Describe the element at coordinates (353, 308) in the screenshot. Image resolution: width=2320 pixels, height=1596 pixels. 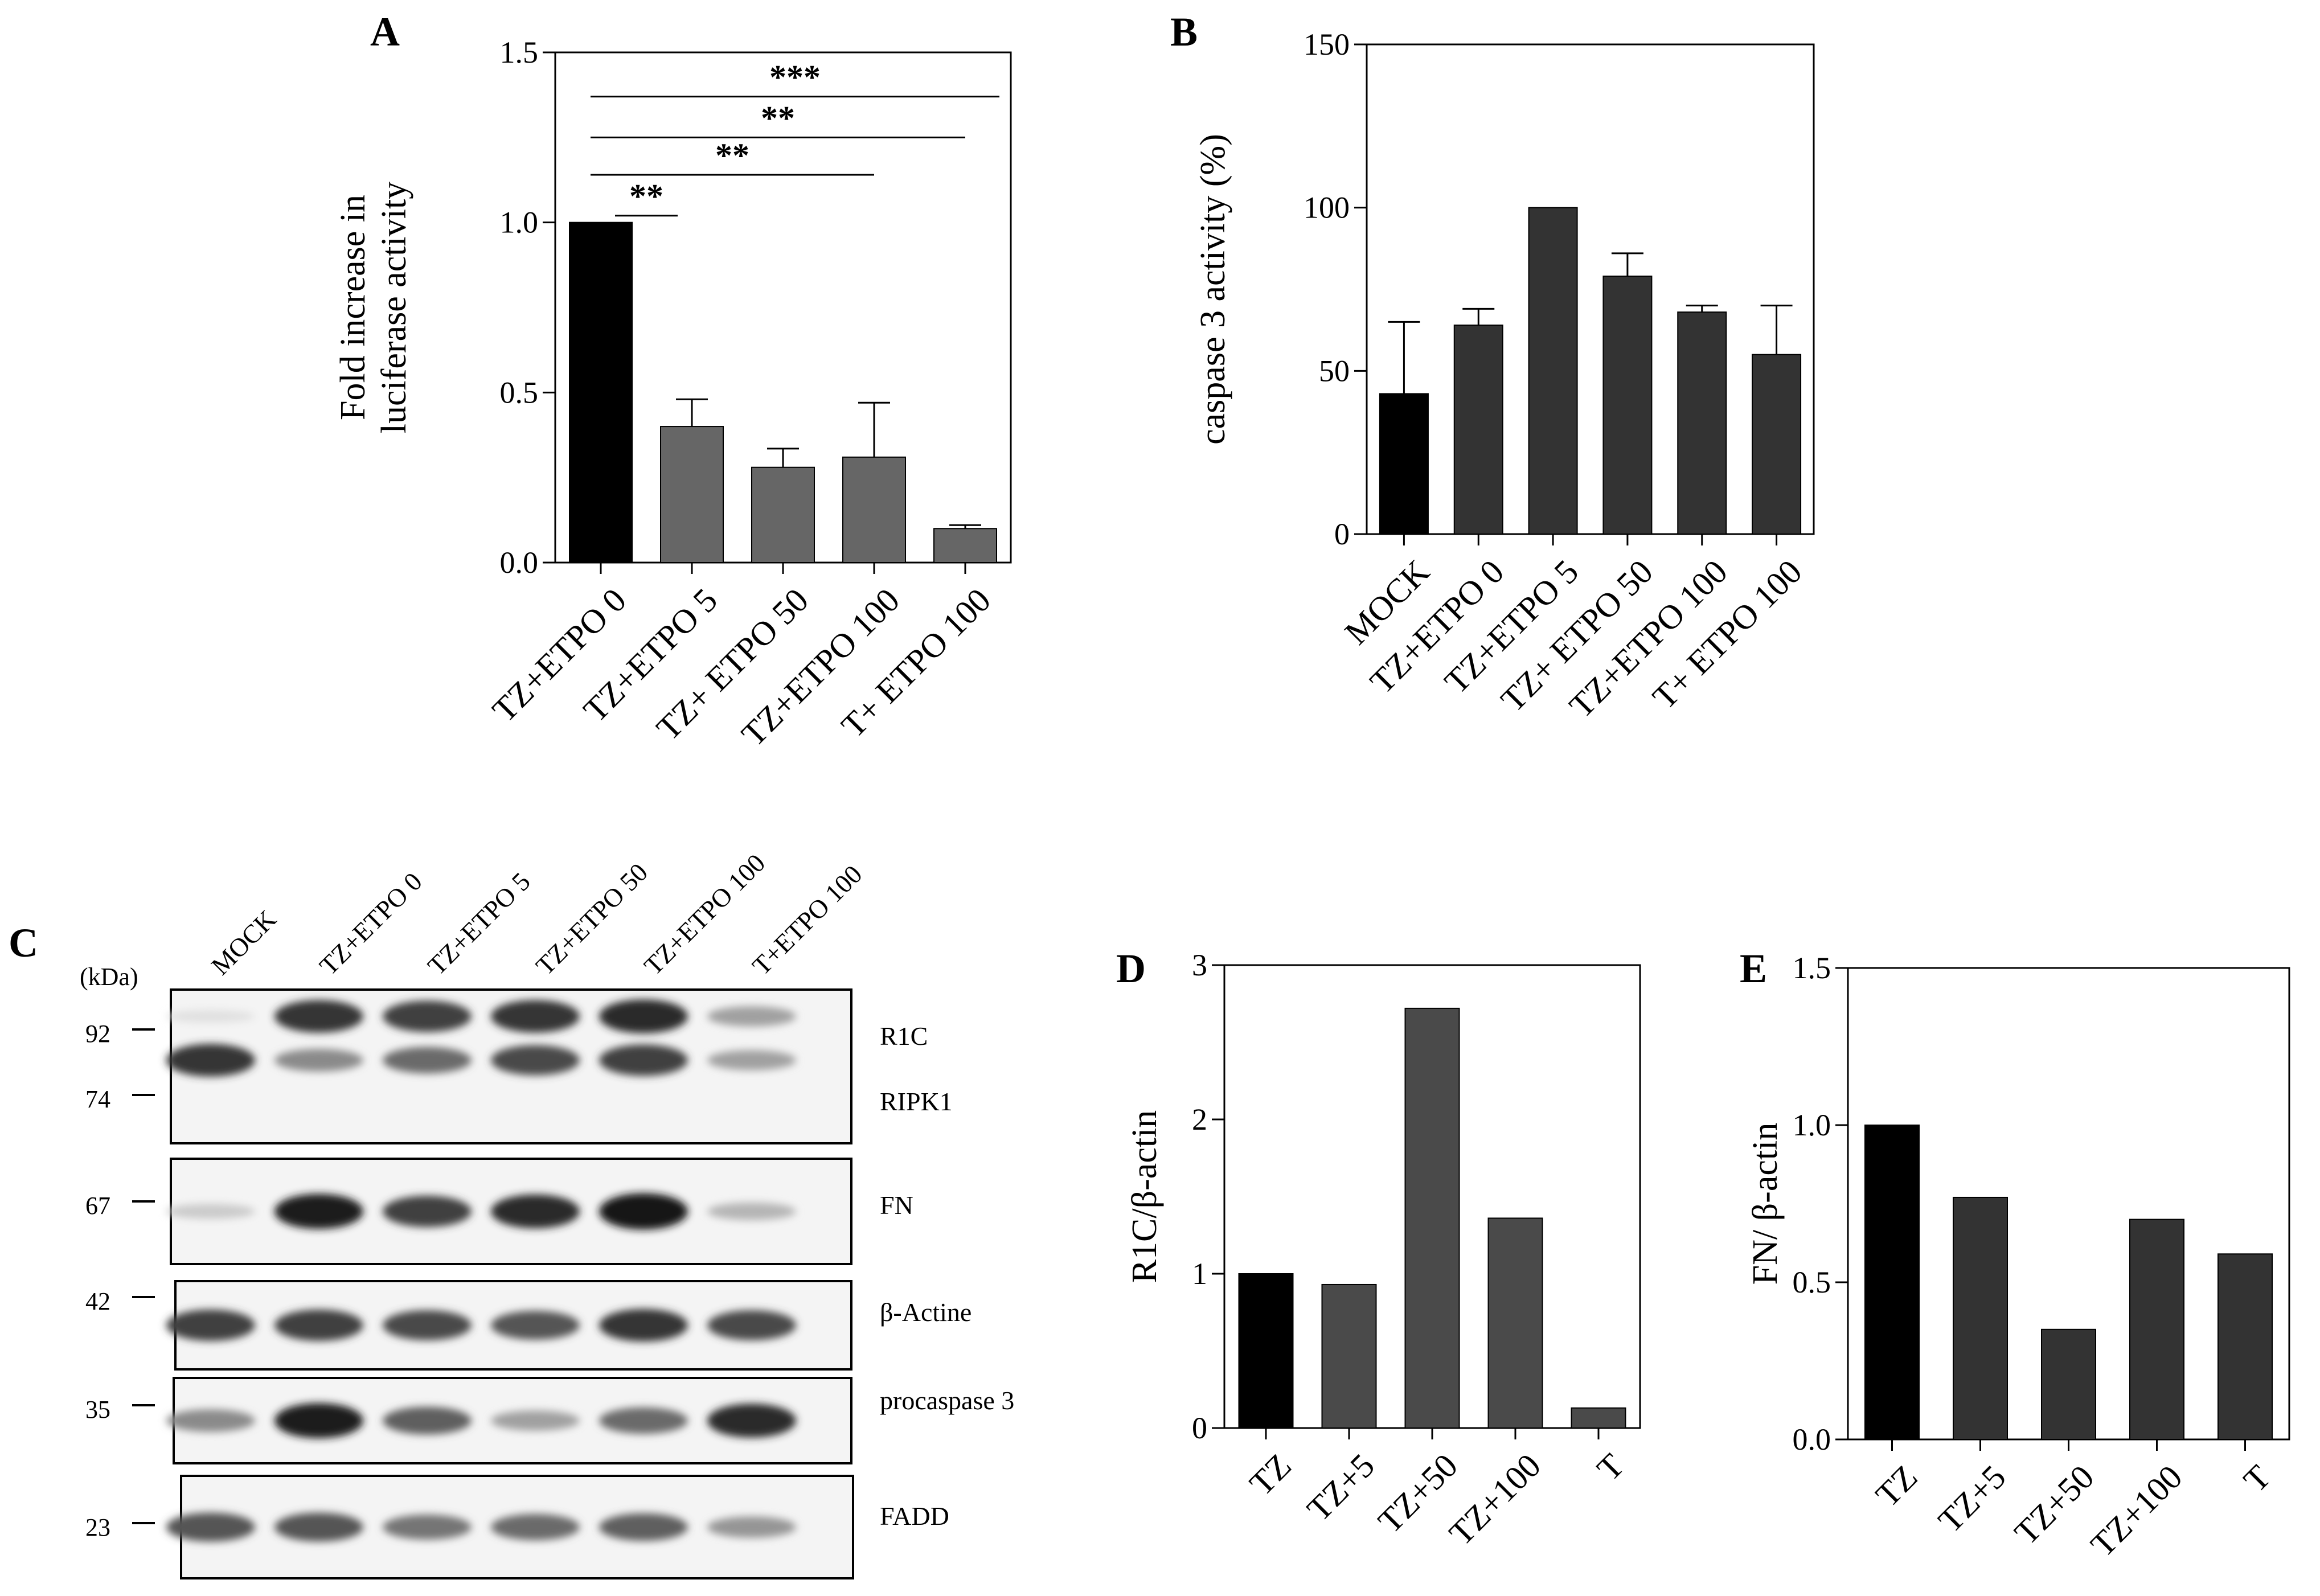
I see `panel-a-y-axis-label: Fold increase in` at that location.